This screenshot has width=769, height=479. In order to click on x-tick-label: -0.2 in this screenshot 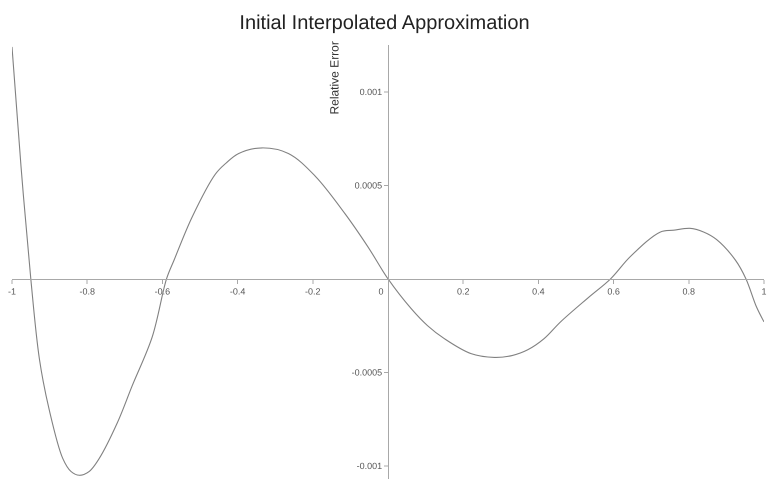, I will do `click(313, 291)`.